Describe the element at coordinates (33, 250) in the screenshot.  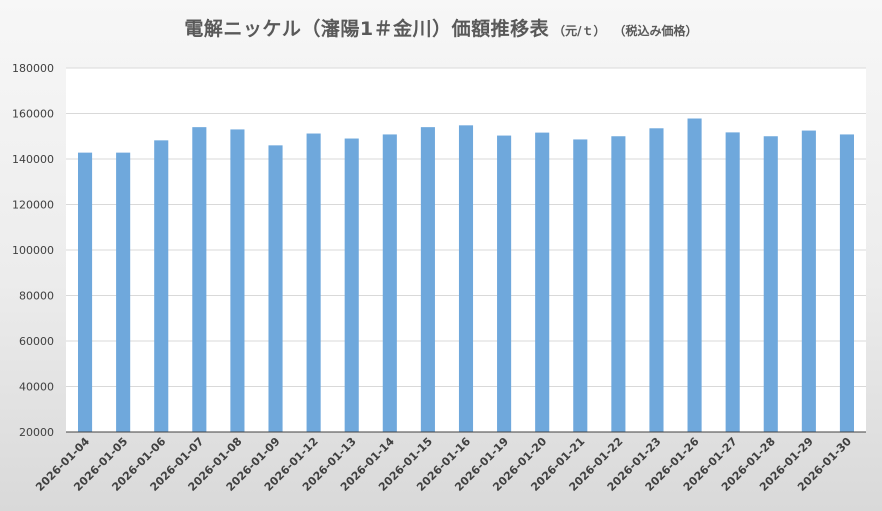
I see `y-tick-label: 100000` at that location.